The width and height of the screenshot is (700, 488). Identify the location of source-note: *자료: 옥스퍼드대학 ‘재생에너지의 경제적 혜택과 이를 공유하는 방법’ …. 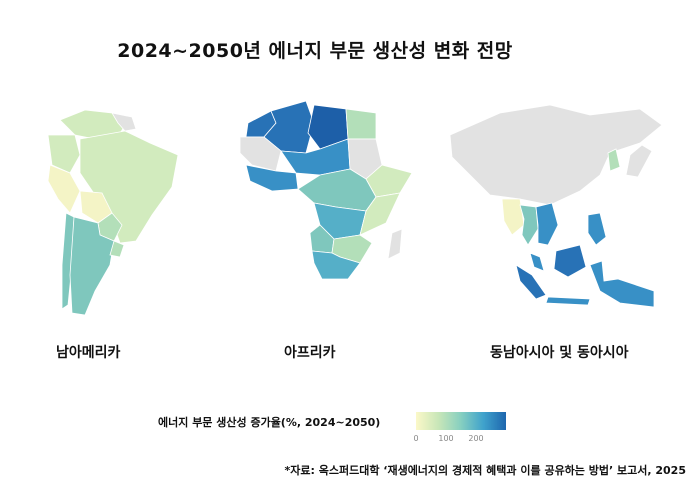
(485, 470).